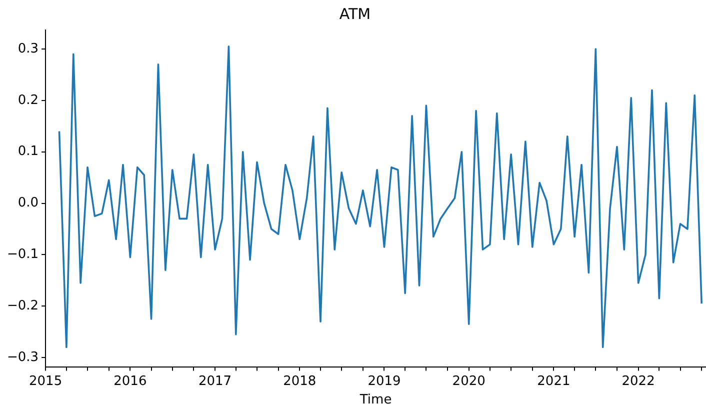  I want to click on y-tick-label: 0.1, so click(28, 152).